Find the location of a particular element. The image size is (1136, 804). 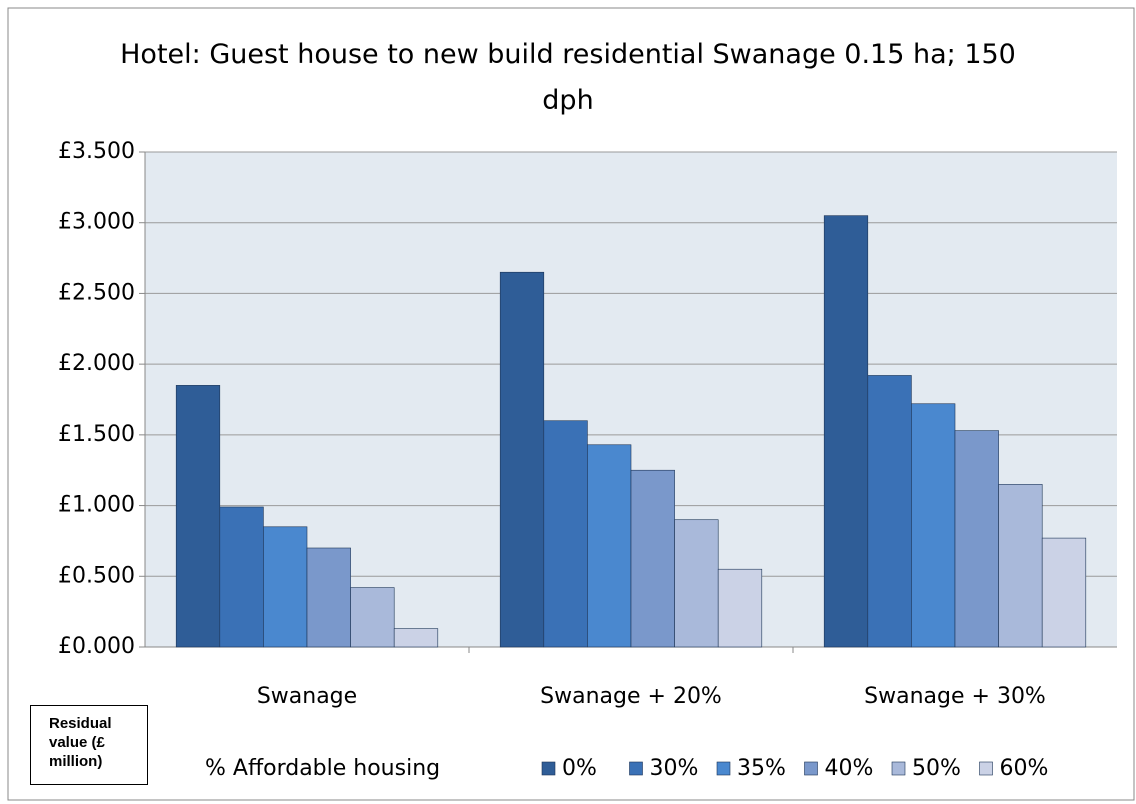

legend-title: % Affordable housing is located at coordinates (322, 768).